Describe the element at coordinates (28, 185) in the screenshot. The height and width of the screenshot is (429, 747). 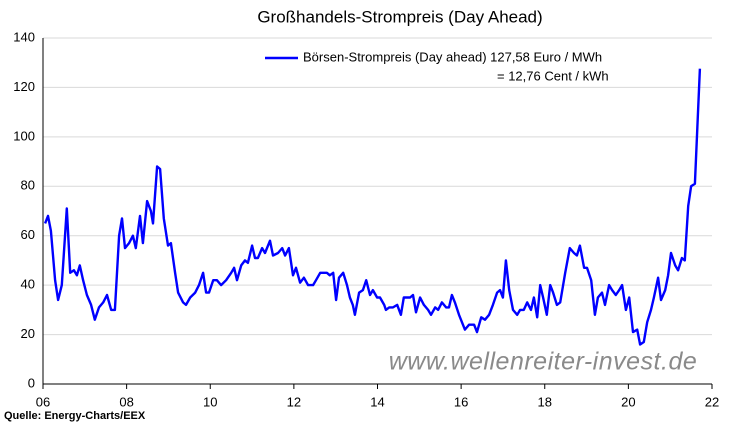
I see `y-tick-label: 80` at that location.